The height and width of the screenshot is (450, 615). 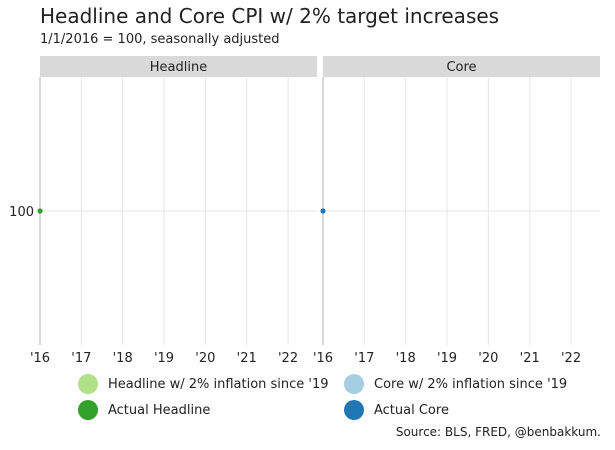 I want to click on legend-item-core-target: Core w/ 2% inflation since '19, so click(x=455, y=384).